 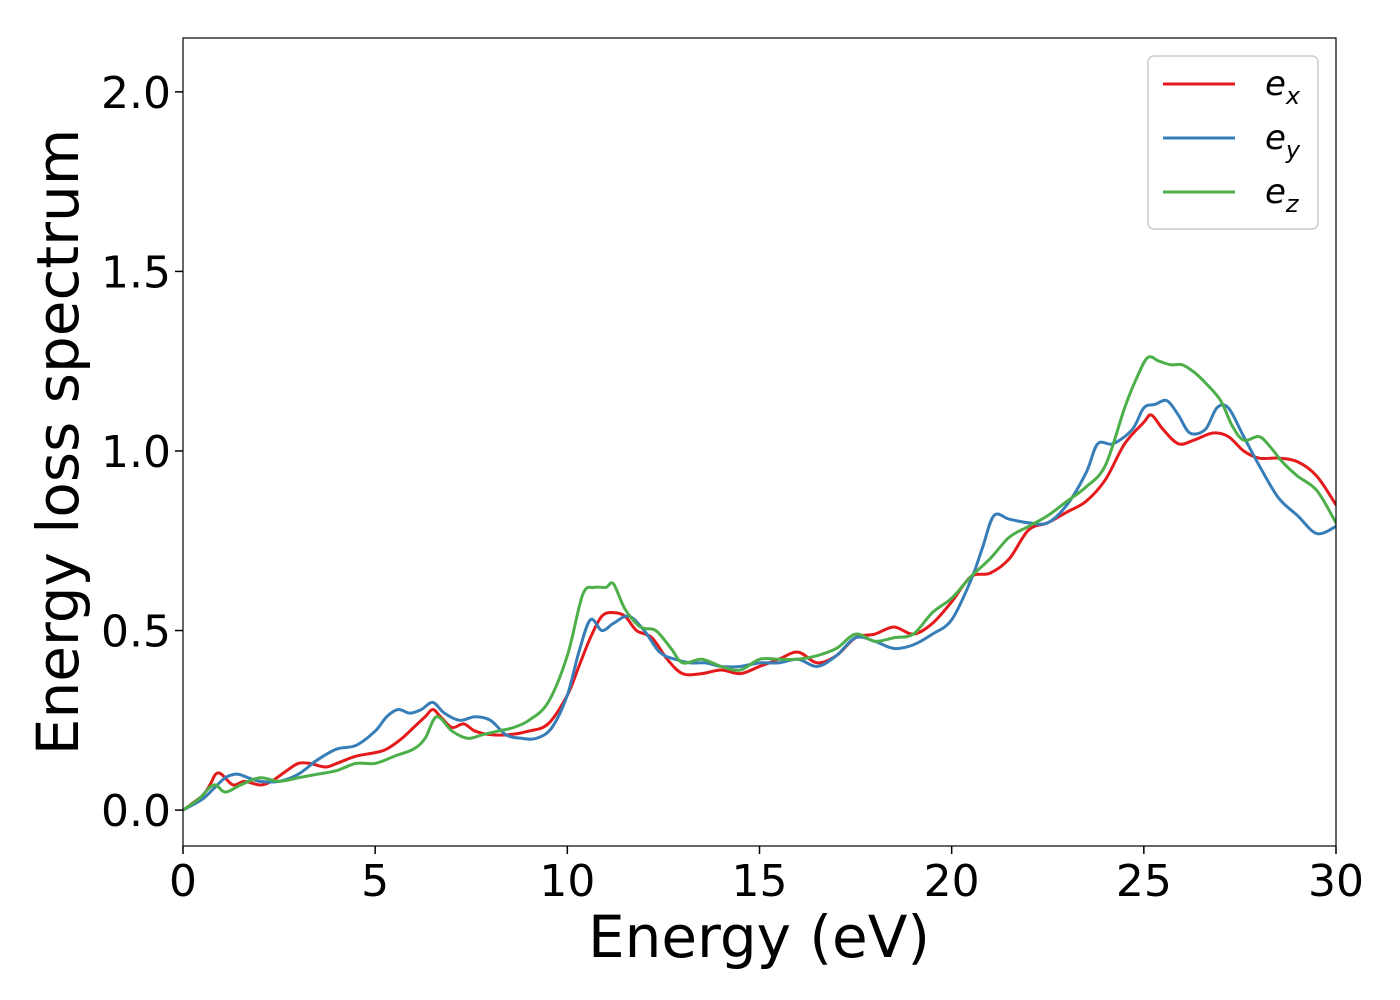 I want to click on legend: ex ey ez, so click(x=1233, y=142).